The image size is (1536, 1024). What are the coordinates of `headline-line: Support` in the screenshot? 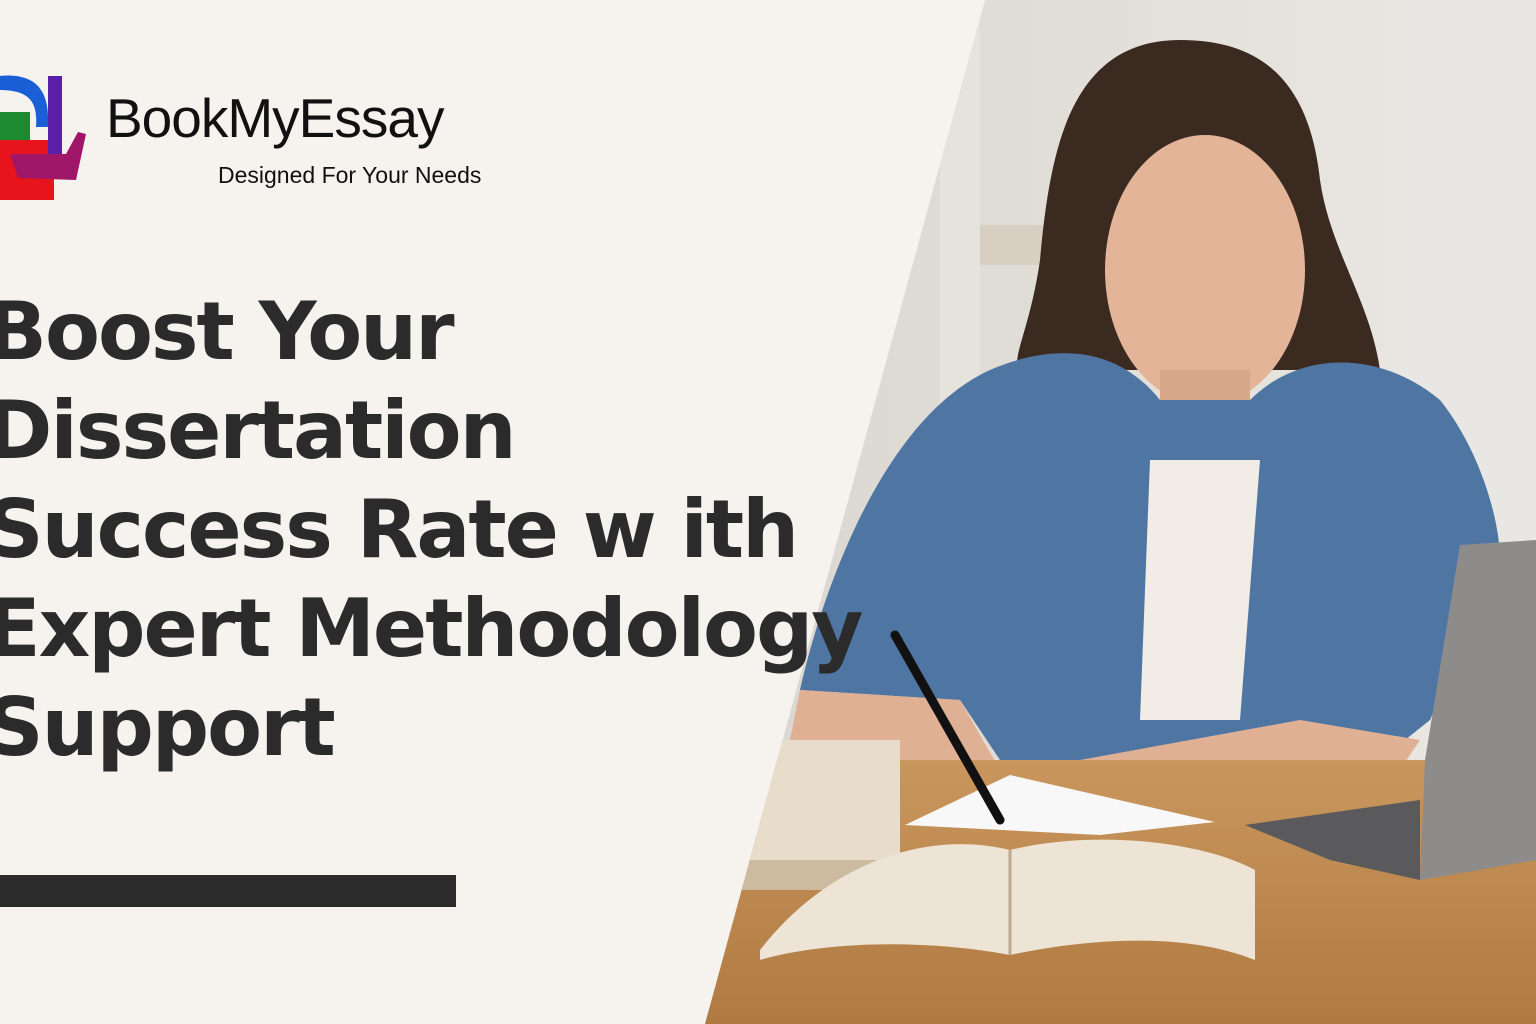 It's located at (168, 727).